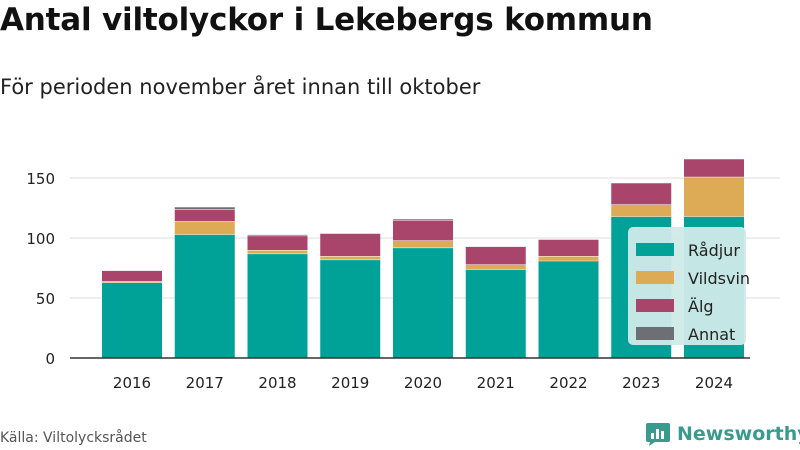  What do you see at coordinates (495, 255) in the screenshot?
I see `bar-2021-älg` at bounding box center [495, 255].